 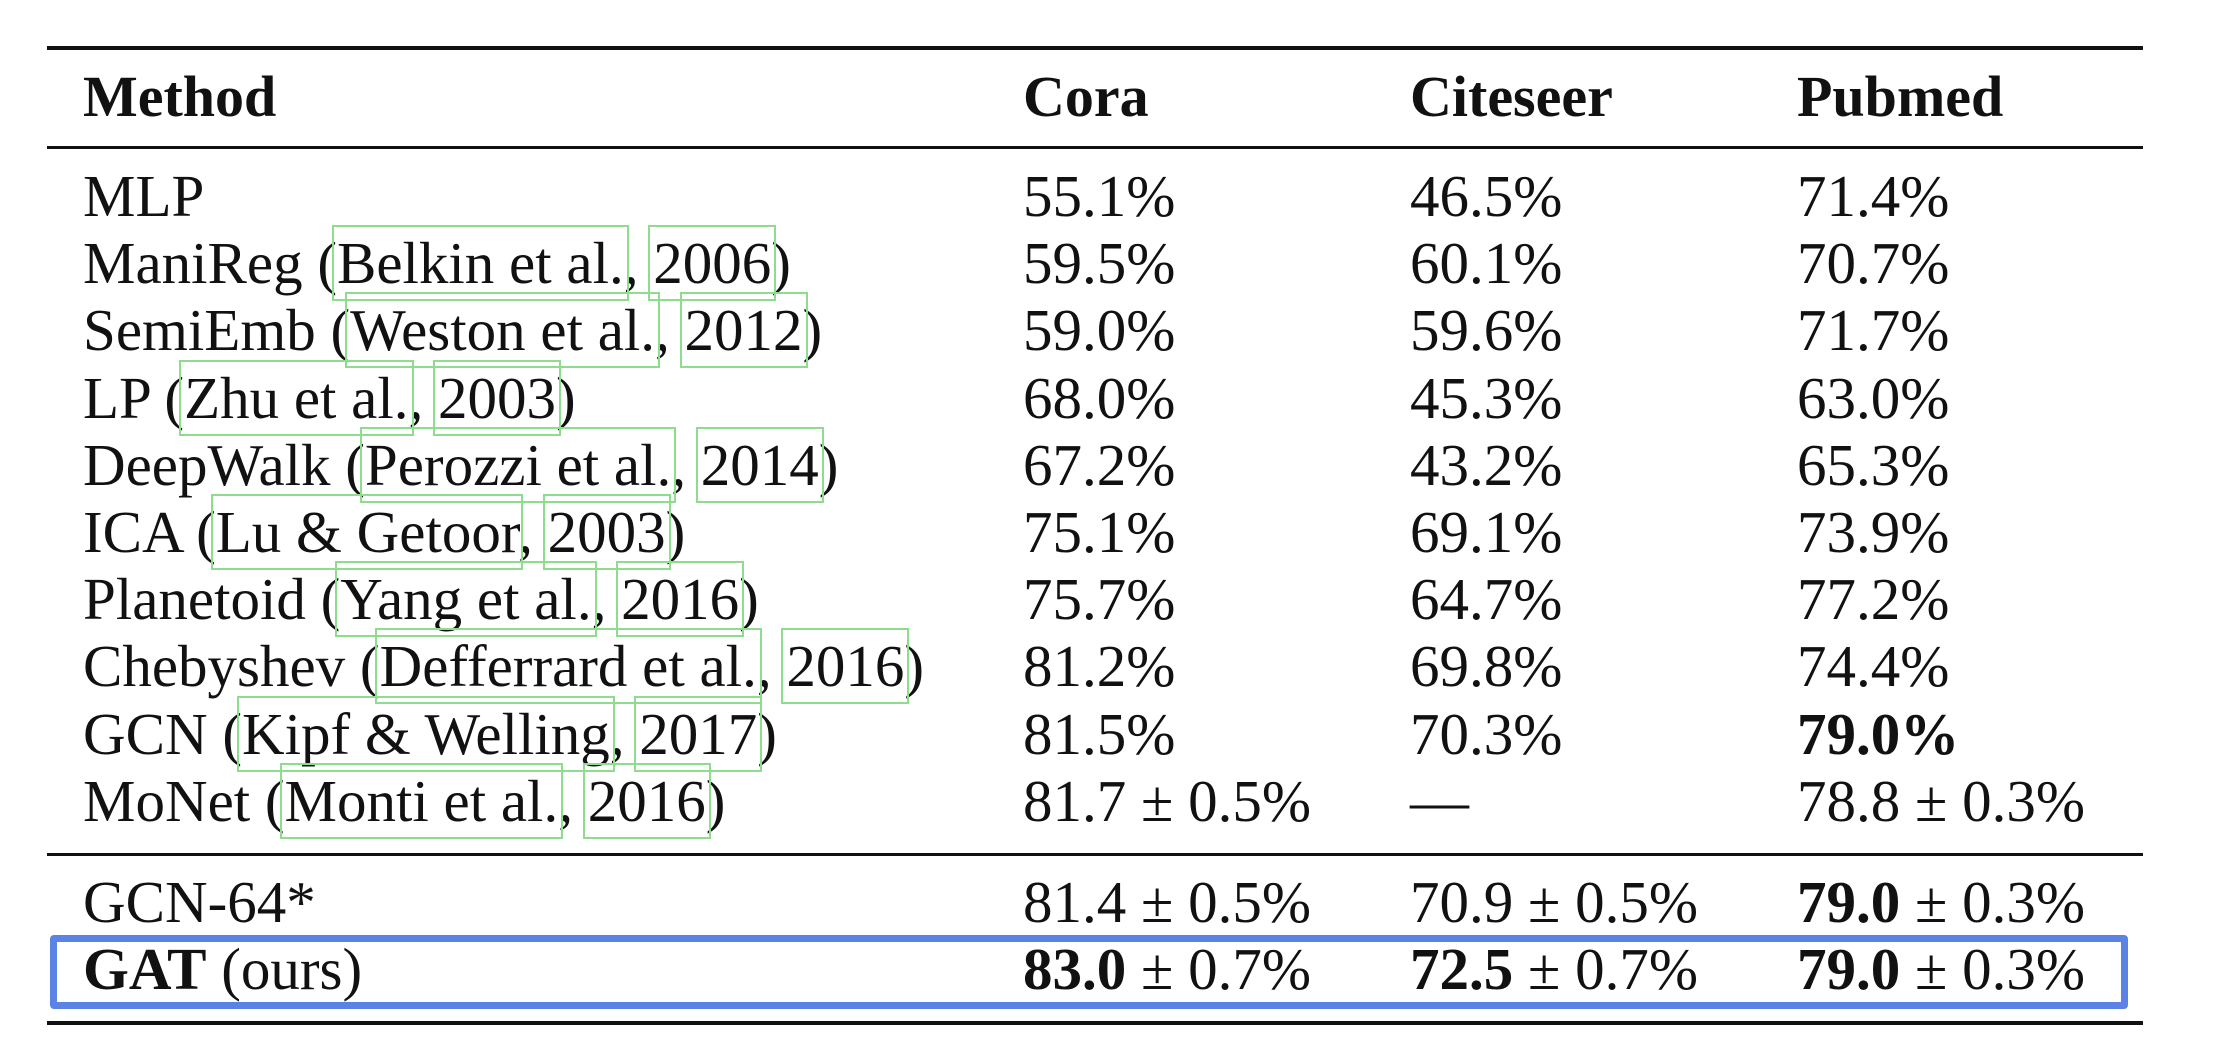 I want to click on citeseer-value: 59.6%, so click(x=1486, y=330).